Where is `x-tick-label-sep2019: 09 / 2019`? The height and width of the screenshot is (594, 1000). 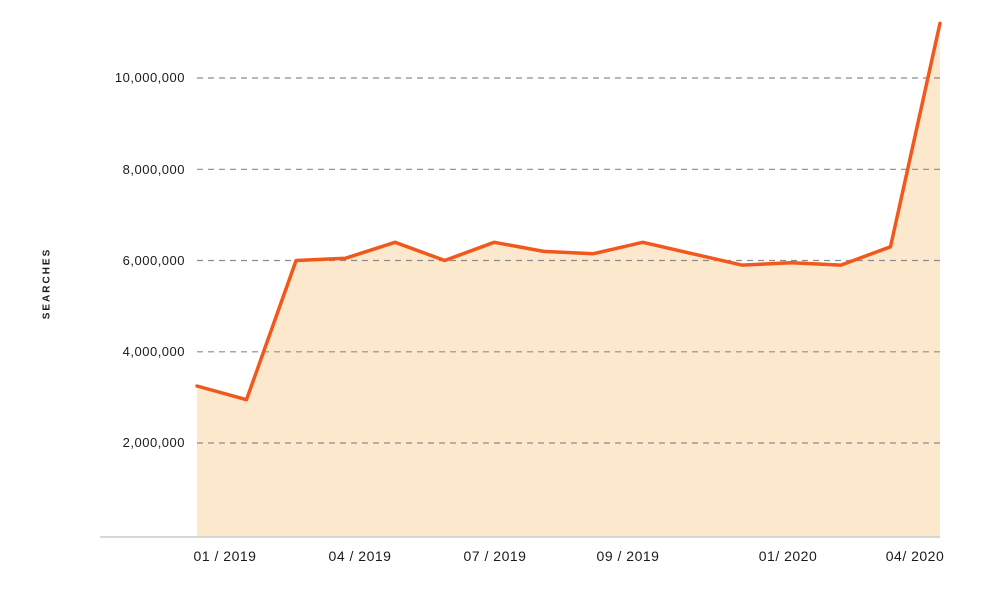 x-tick-label-sep2019: 09 / 2019 is located at coordinates (628, 556).